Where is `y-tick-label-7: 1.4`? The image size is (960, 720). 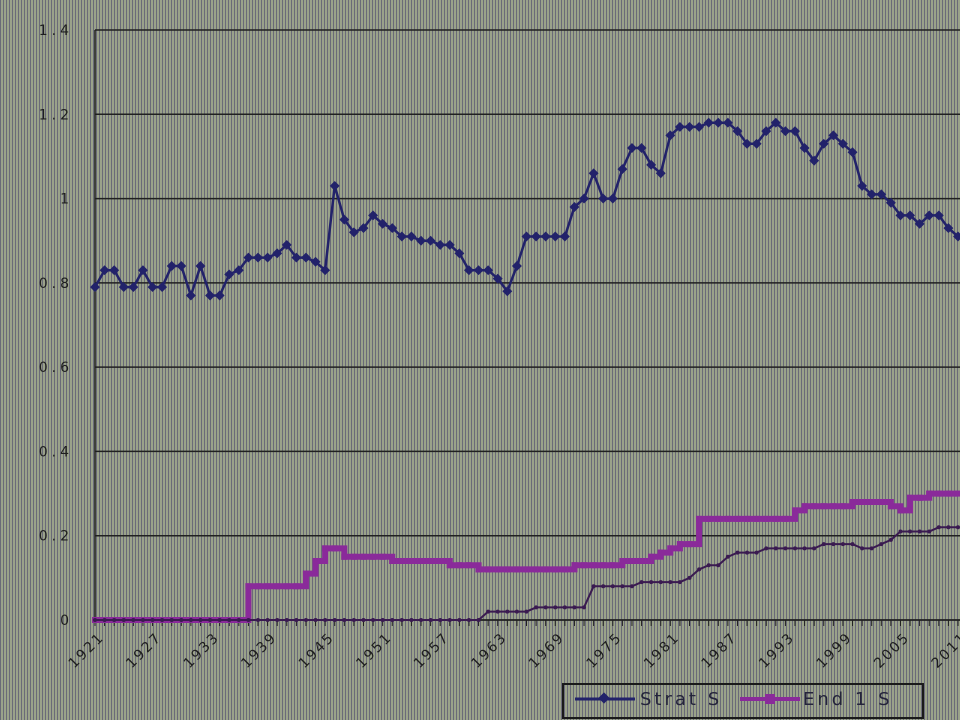
y-tick-label-7: 1.4 is located at coordinates (56, 31).